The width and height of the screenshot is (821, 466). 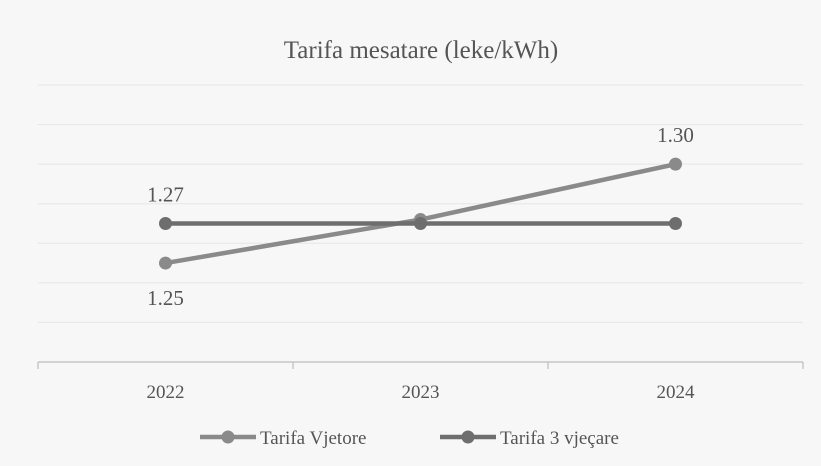 I want to click on legend-label: Tarifa 3 vjeçare, so click(x=559, y=438).